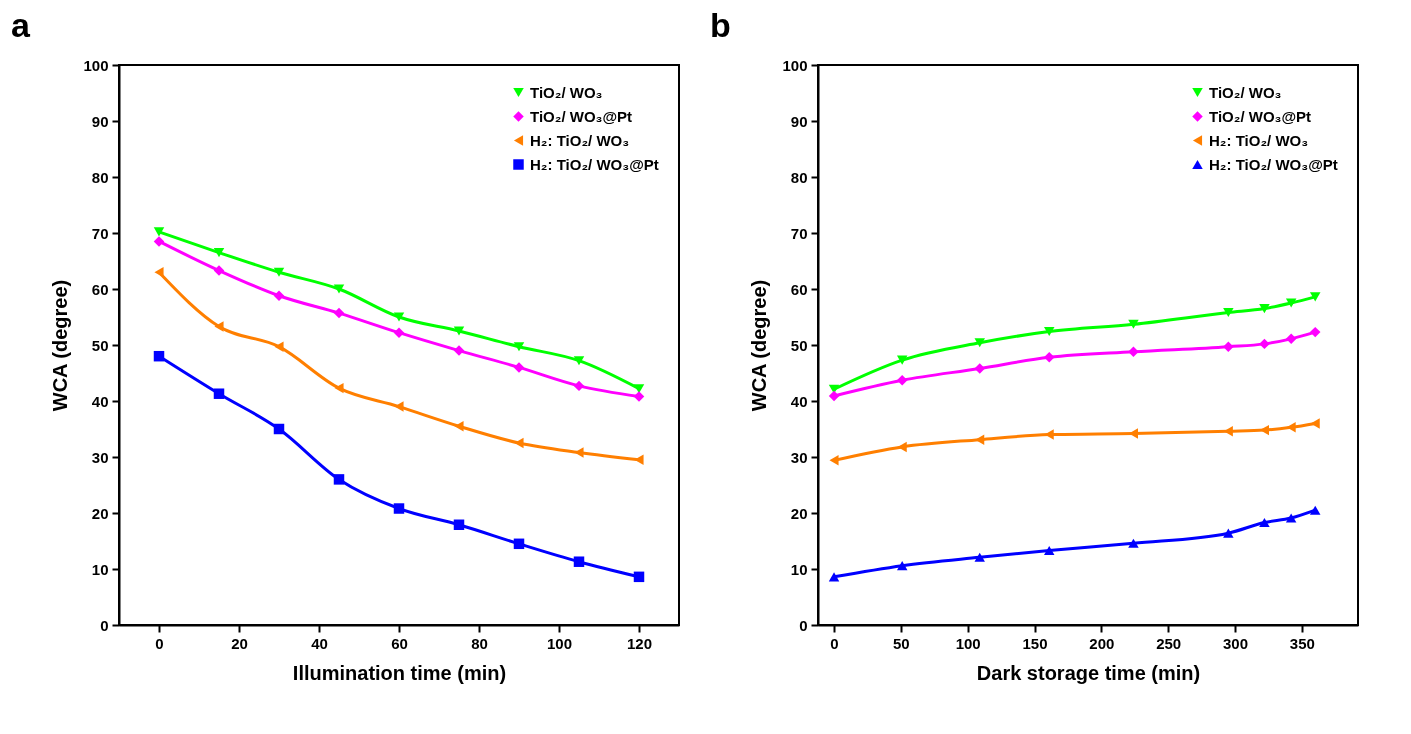 This screenshot has width=1411, height=734. Describe the element at coordinates (319, 643) in the screenshot. I see `x-tick-label: 40` at that location.